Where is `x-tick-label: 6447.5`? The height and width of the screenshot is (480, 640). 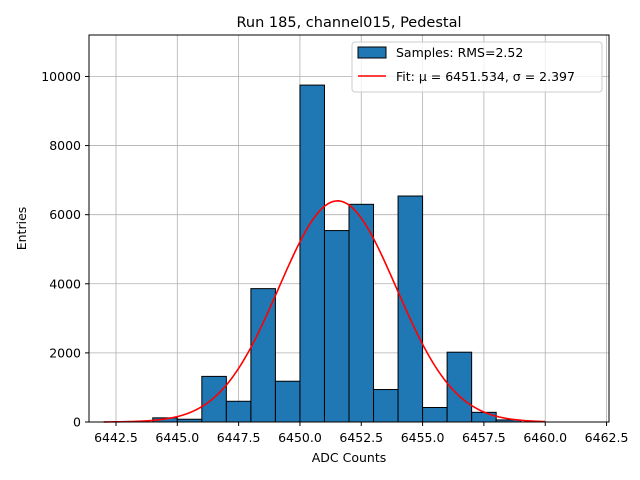 x-tick-label: 6447.5 is located at coordinates (239, 437).